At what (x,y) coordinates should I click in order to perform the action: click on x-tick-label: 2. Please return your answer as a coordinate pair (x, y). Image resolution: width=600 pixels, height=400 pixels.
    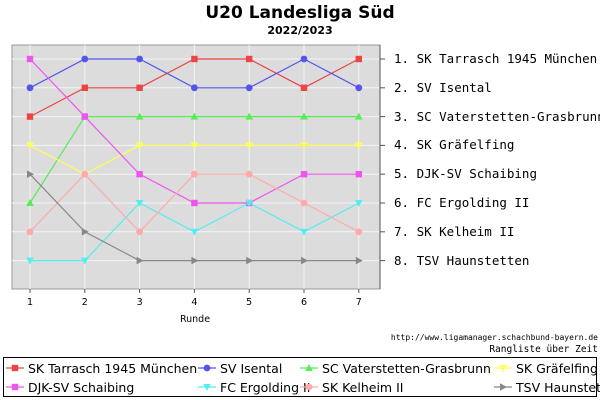
    Looking at the image, I should click on (85, 302).